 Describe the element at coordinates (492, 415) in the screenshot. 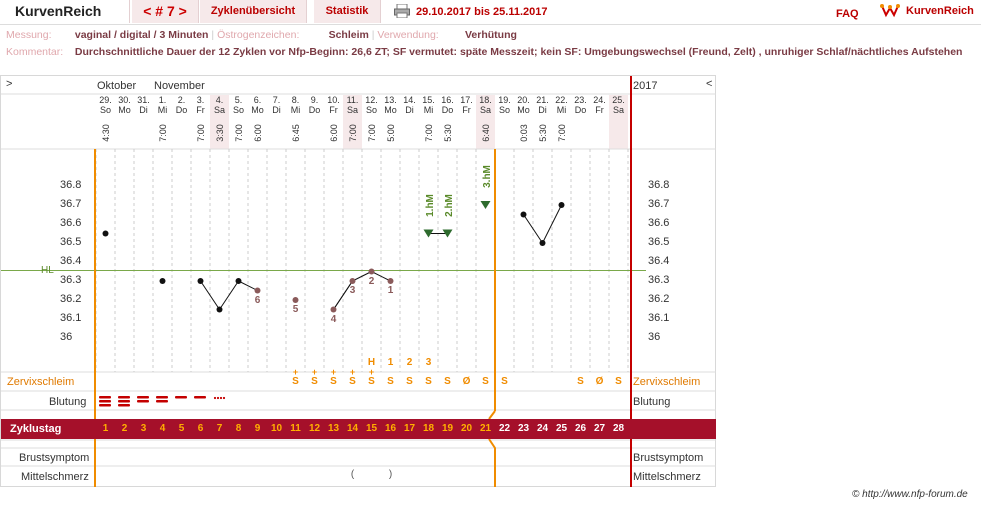

I see `ovulation-kink` at that location.